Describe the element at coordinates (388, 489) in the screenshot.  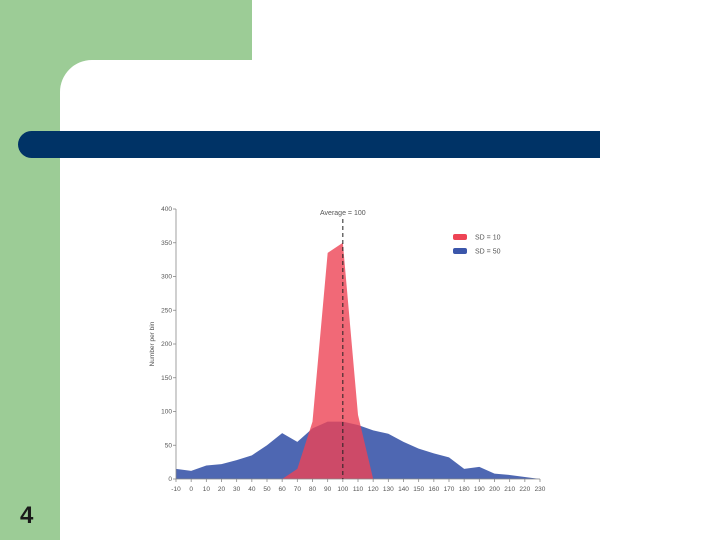
I see `x-tick-label: 130` at that location.